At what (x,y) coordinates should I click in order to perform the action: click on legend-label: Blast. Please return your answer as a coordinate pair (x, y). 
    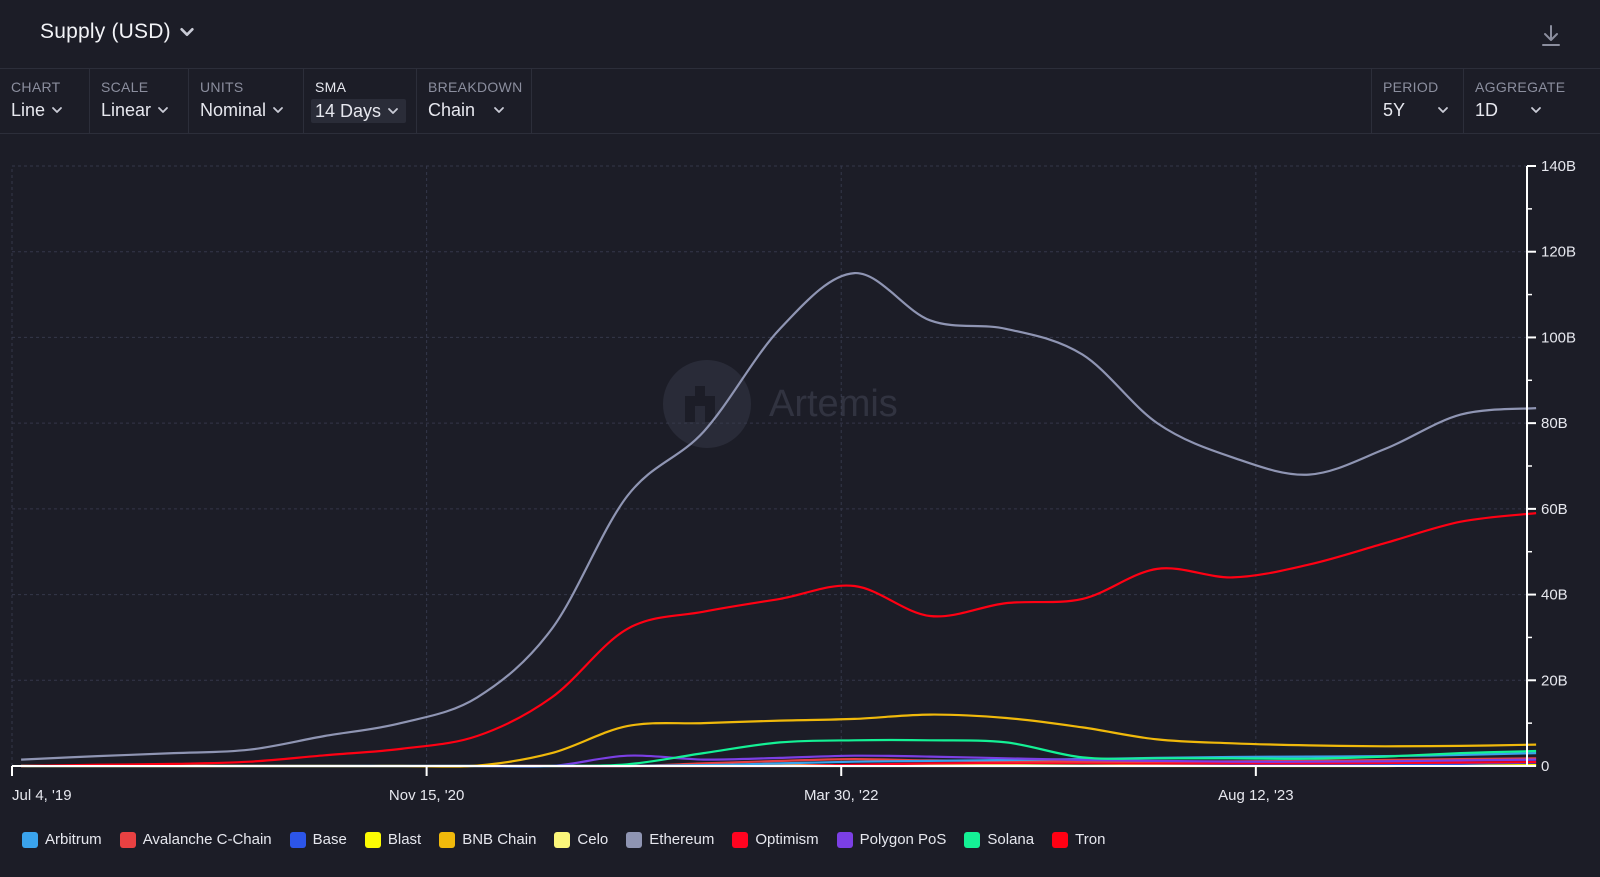
    Looking at the image, I should click on (404, 839).